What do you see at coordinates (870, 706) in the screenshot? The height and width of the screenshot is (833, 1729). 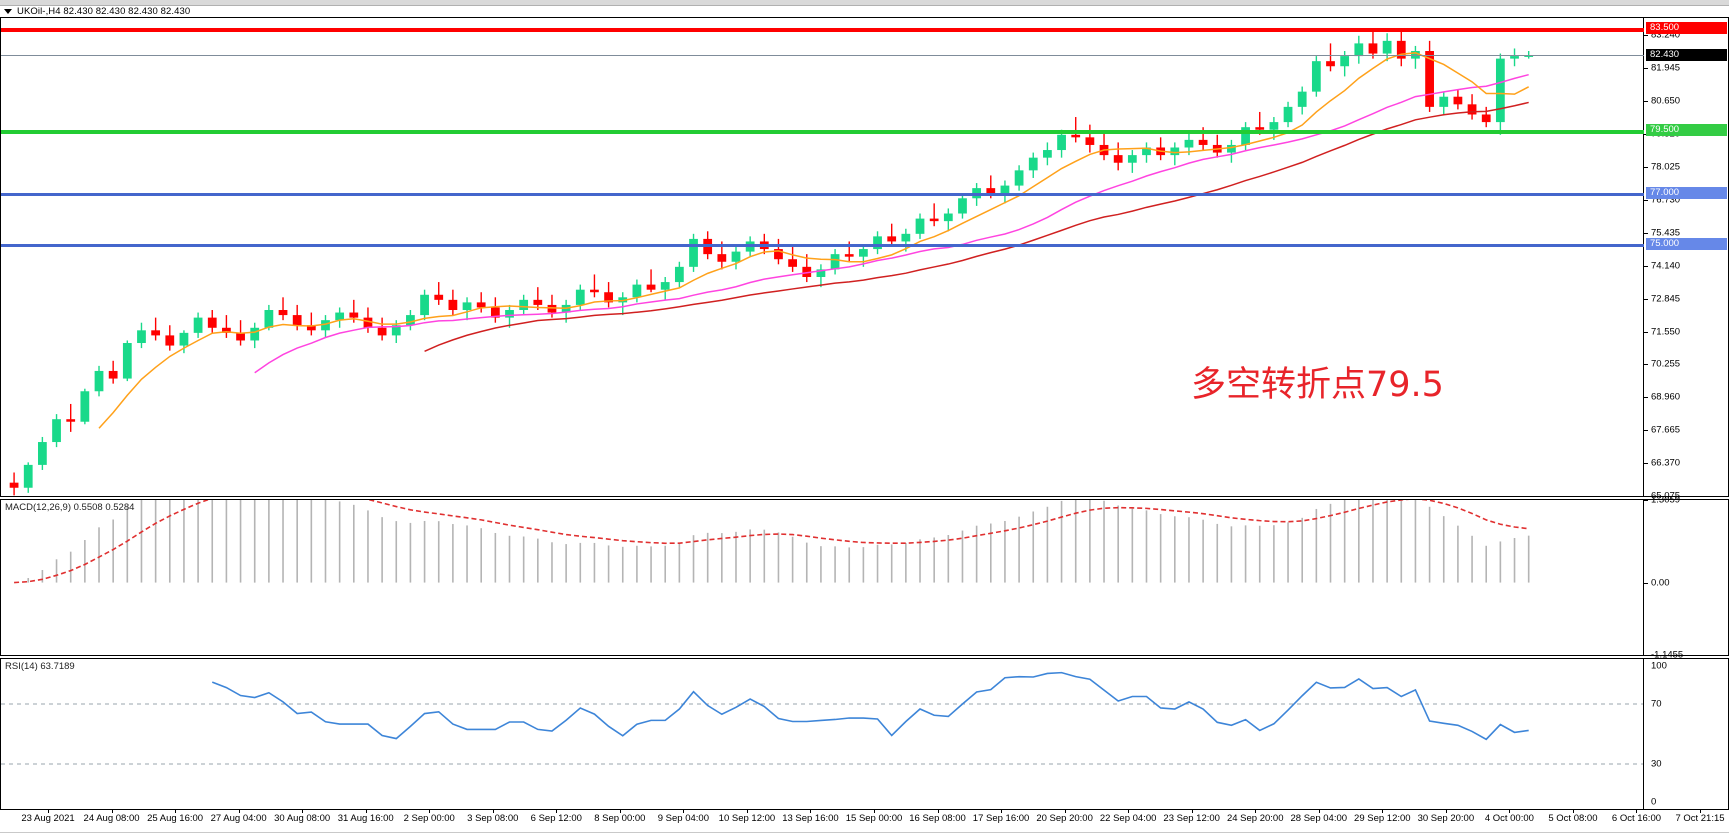 I see `rsi-line` at bounding box center [870, 706].